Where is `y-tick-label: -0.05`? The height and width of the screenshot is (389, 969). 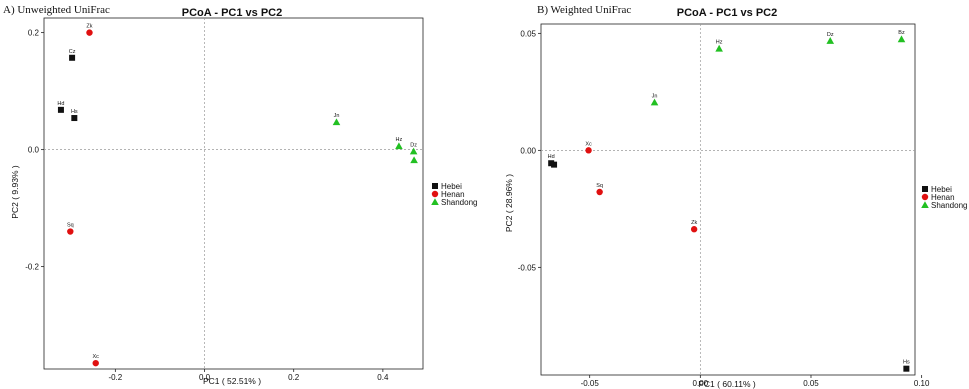
y-tick-label: -0.05 is located at coordinates (527, 267).